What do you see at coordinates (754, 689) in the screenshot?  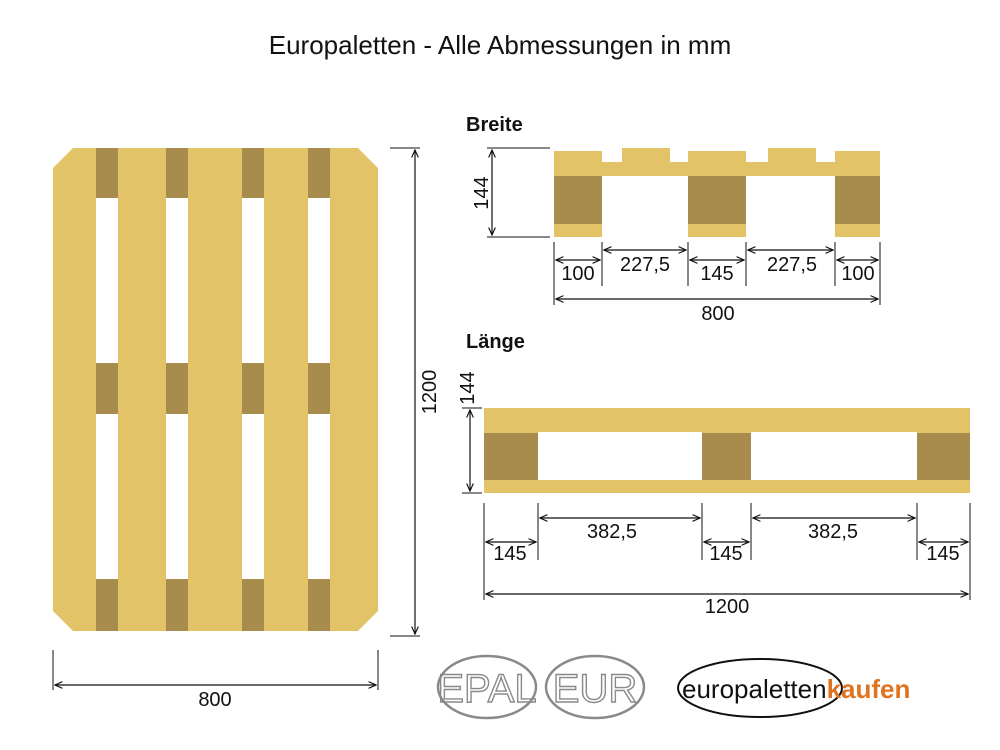 I see `brand-logo-part1: europaletten` at bounding box center [754, 689].